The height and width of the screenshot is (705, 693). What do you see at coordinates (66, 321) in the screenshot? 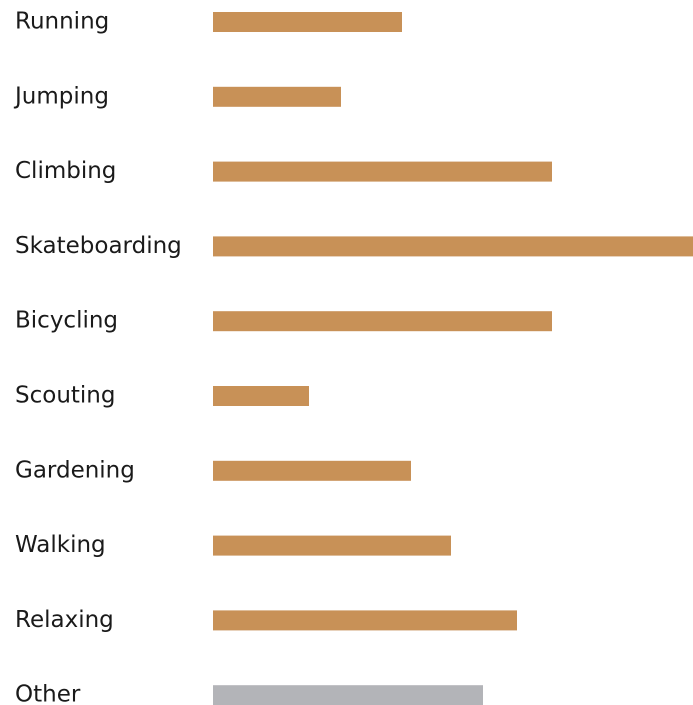
I see `category-label: Bicycling` at bounding box center [66, 321].